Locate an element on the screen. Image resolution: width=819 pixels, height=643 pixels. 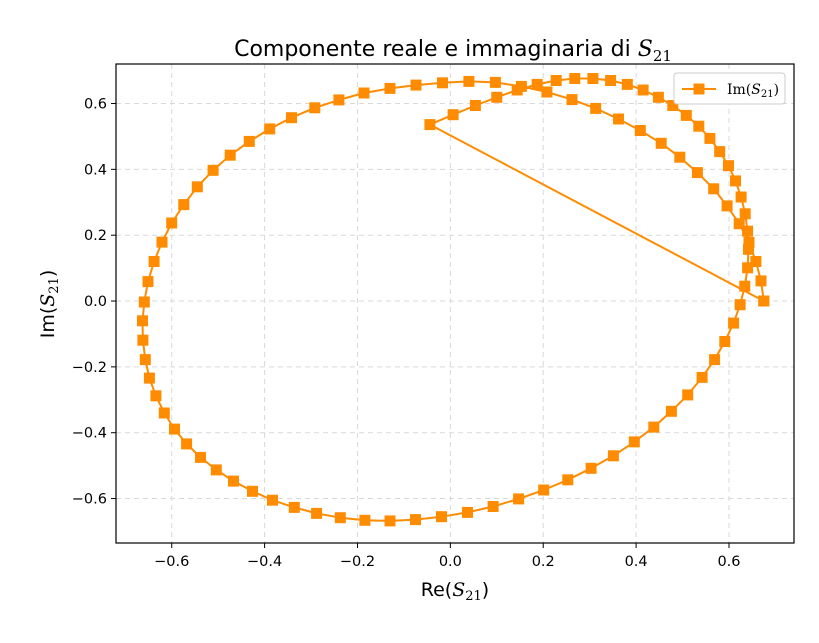
y-tick-label: −0.4 is located at coordinates (89, 434).